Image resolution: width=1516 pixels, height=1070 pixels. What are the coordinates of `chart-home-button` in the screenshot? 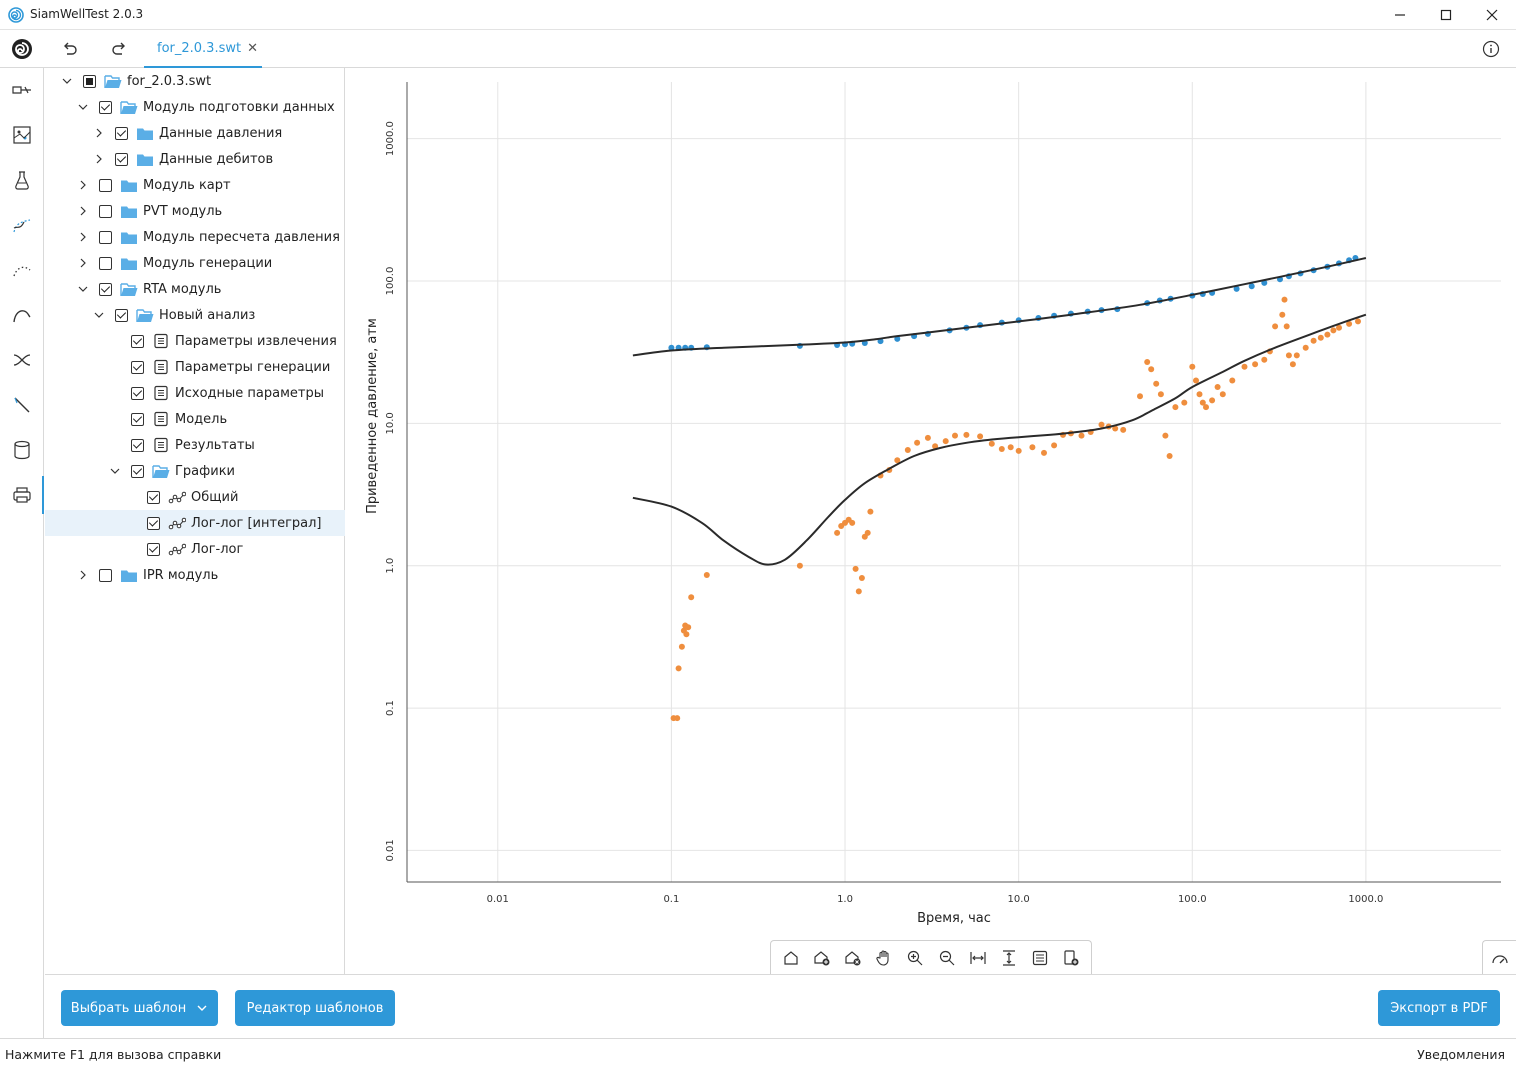 It's located at (791, 958).